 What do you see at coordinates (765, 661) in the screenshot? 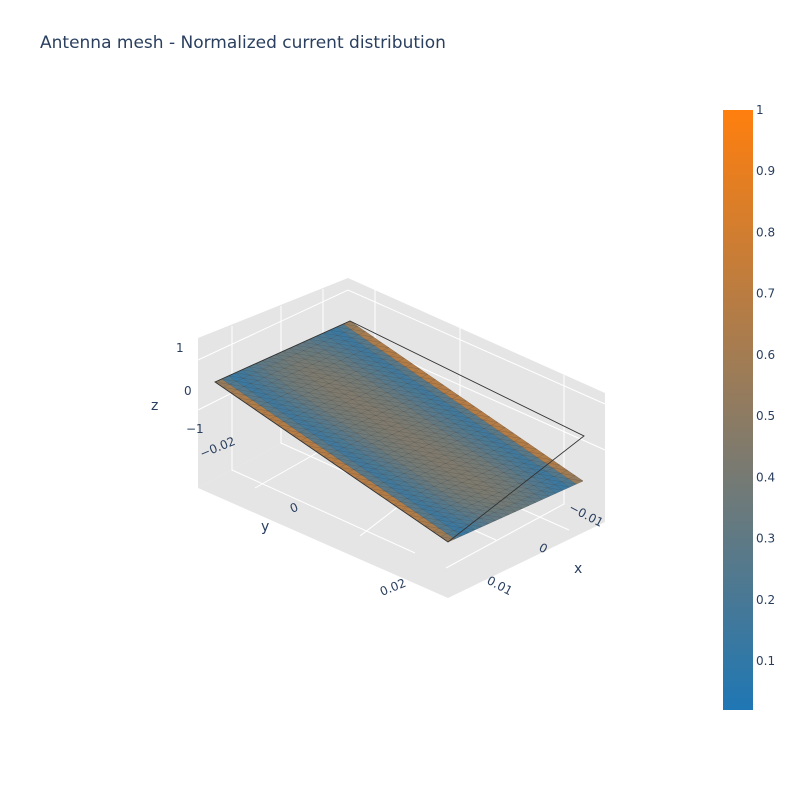
I see `colorbar-tick-label: 0.1` at bounding box center [765, 661].